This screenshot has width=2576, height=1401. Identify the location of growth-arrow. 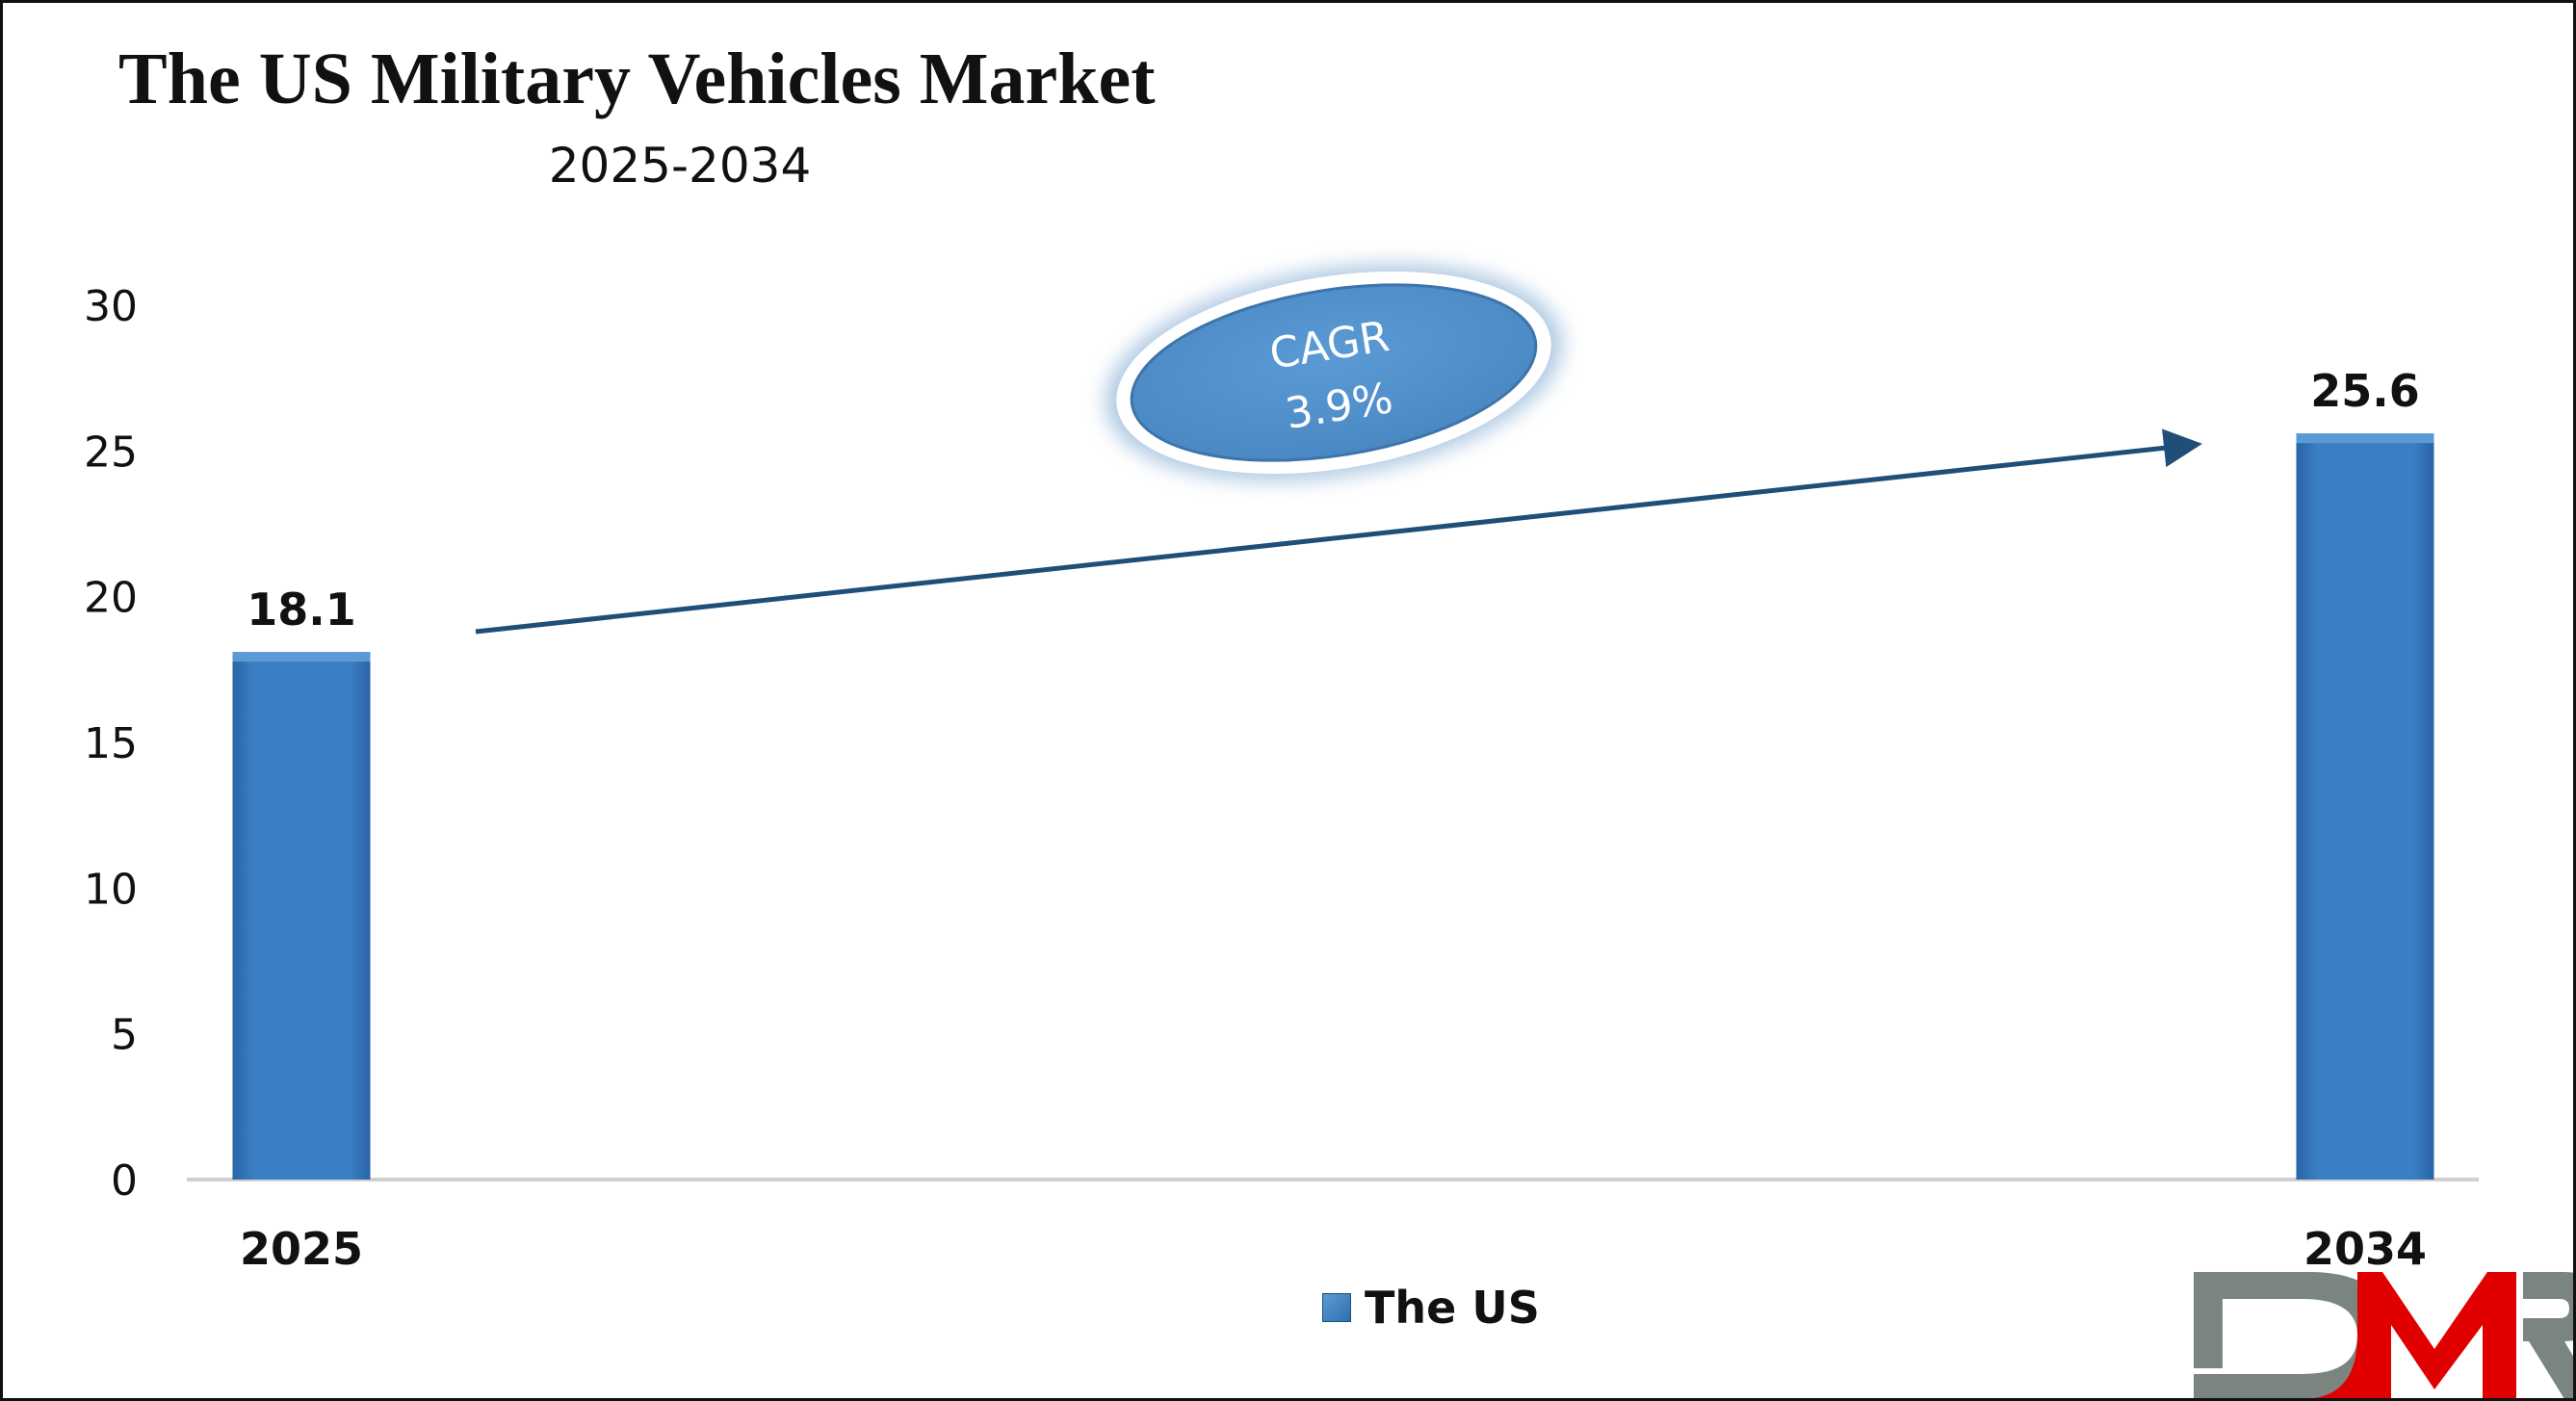
(1338, 531).